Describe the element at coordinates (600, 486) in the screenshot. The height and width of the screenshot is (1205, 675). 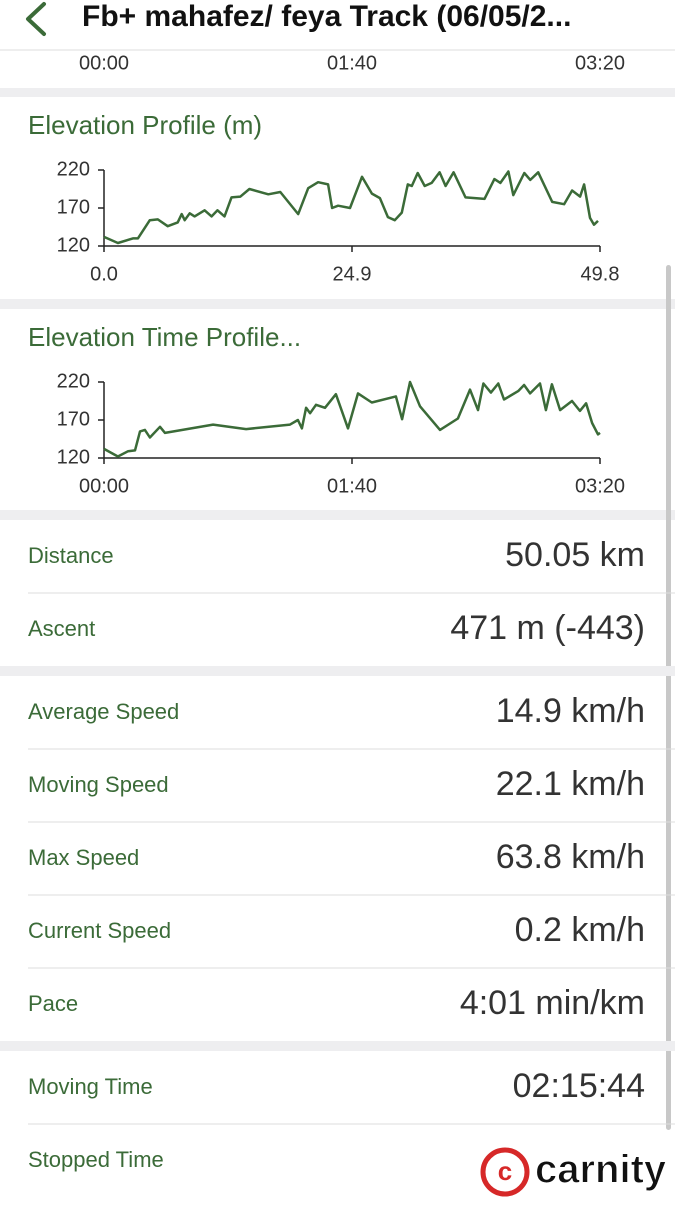
I see `x-tick-label: 03:20` at that location.